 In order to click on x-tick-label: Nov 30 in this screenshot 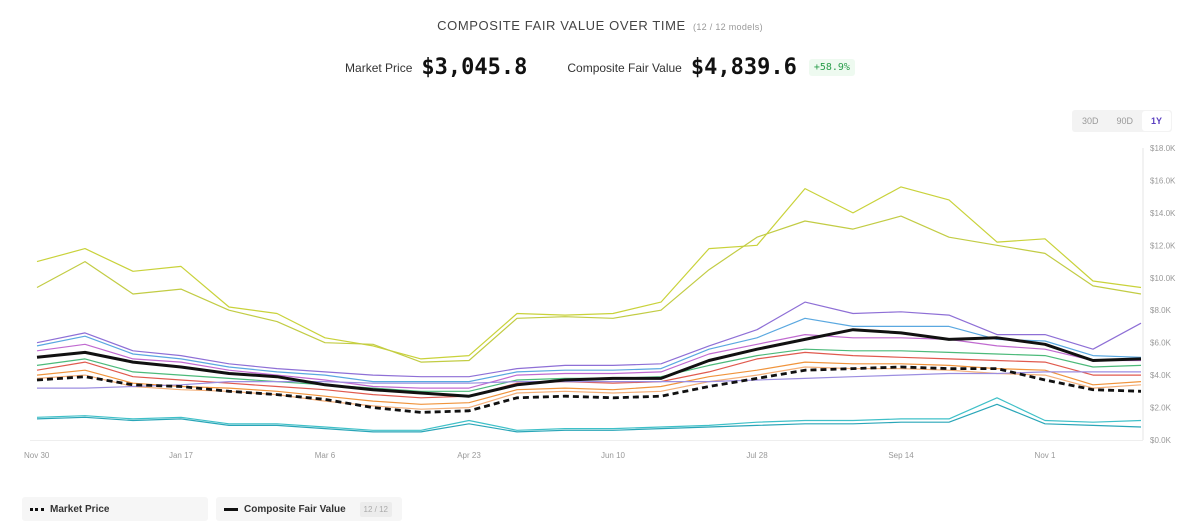, I will do `click(37, 455)`.